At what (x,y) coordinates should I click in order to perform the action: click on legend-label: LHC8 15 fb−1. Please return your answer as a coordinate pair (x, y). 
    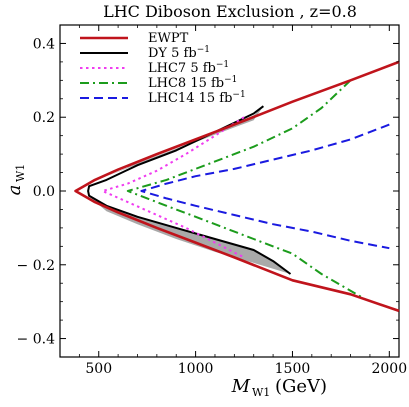
    Looking at the image, I should click on (192, 83).